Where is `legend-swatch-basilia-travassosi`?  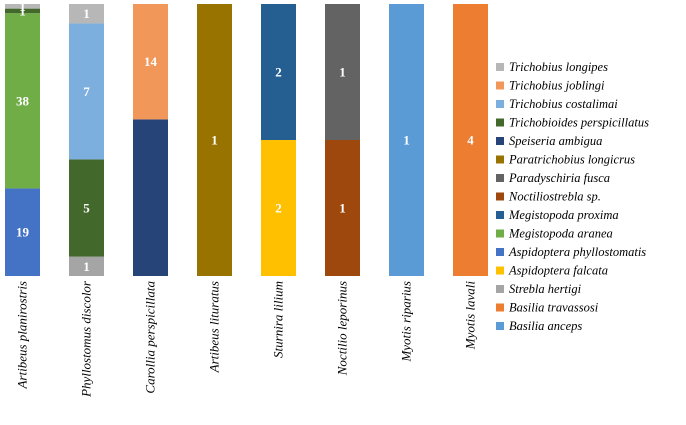 legend-swatch-basilia-travassosi is located at coordinates (500, 307).